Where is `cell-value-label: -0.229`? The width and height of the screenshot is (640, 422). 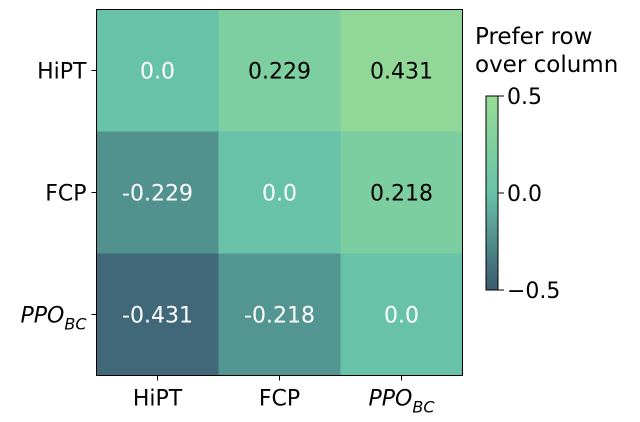 cell-value-label: -0.229 is located at coordinates (157, 194).